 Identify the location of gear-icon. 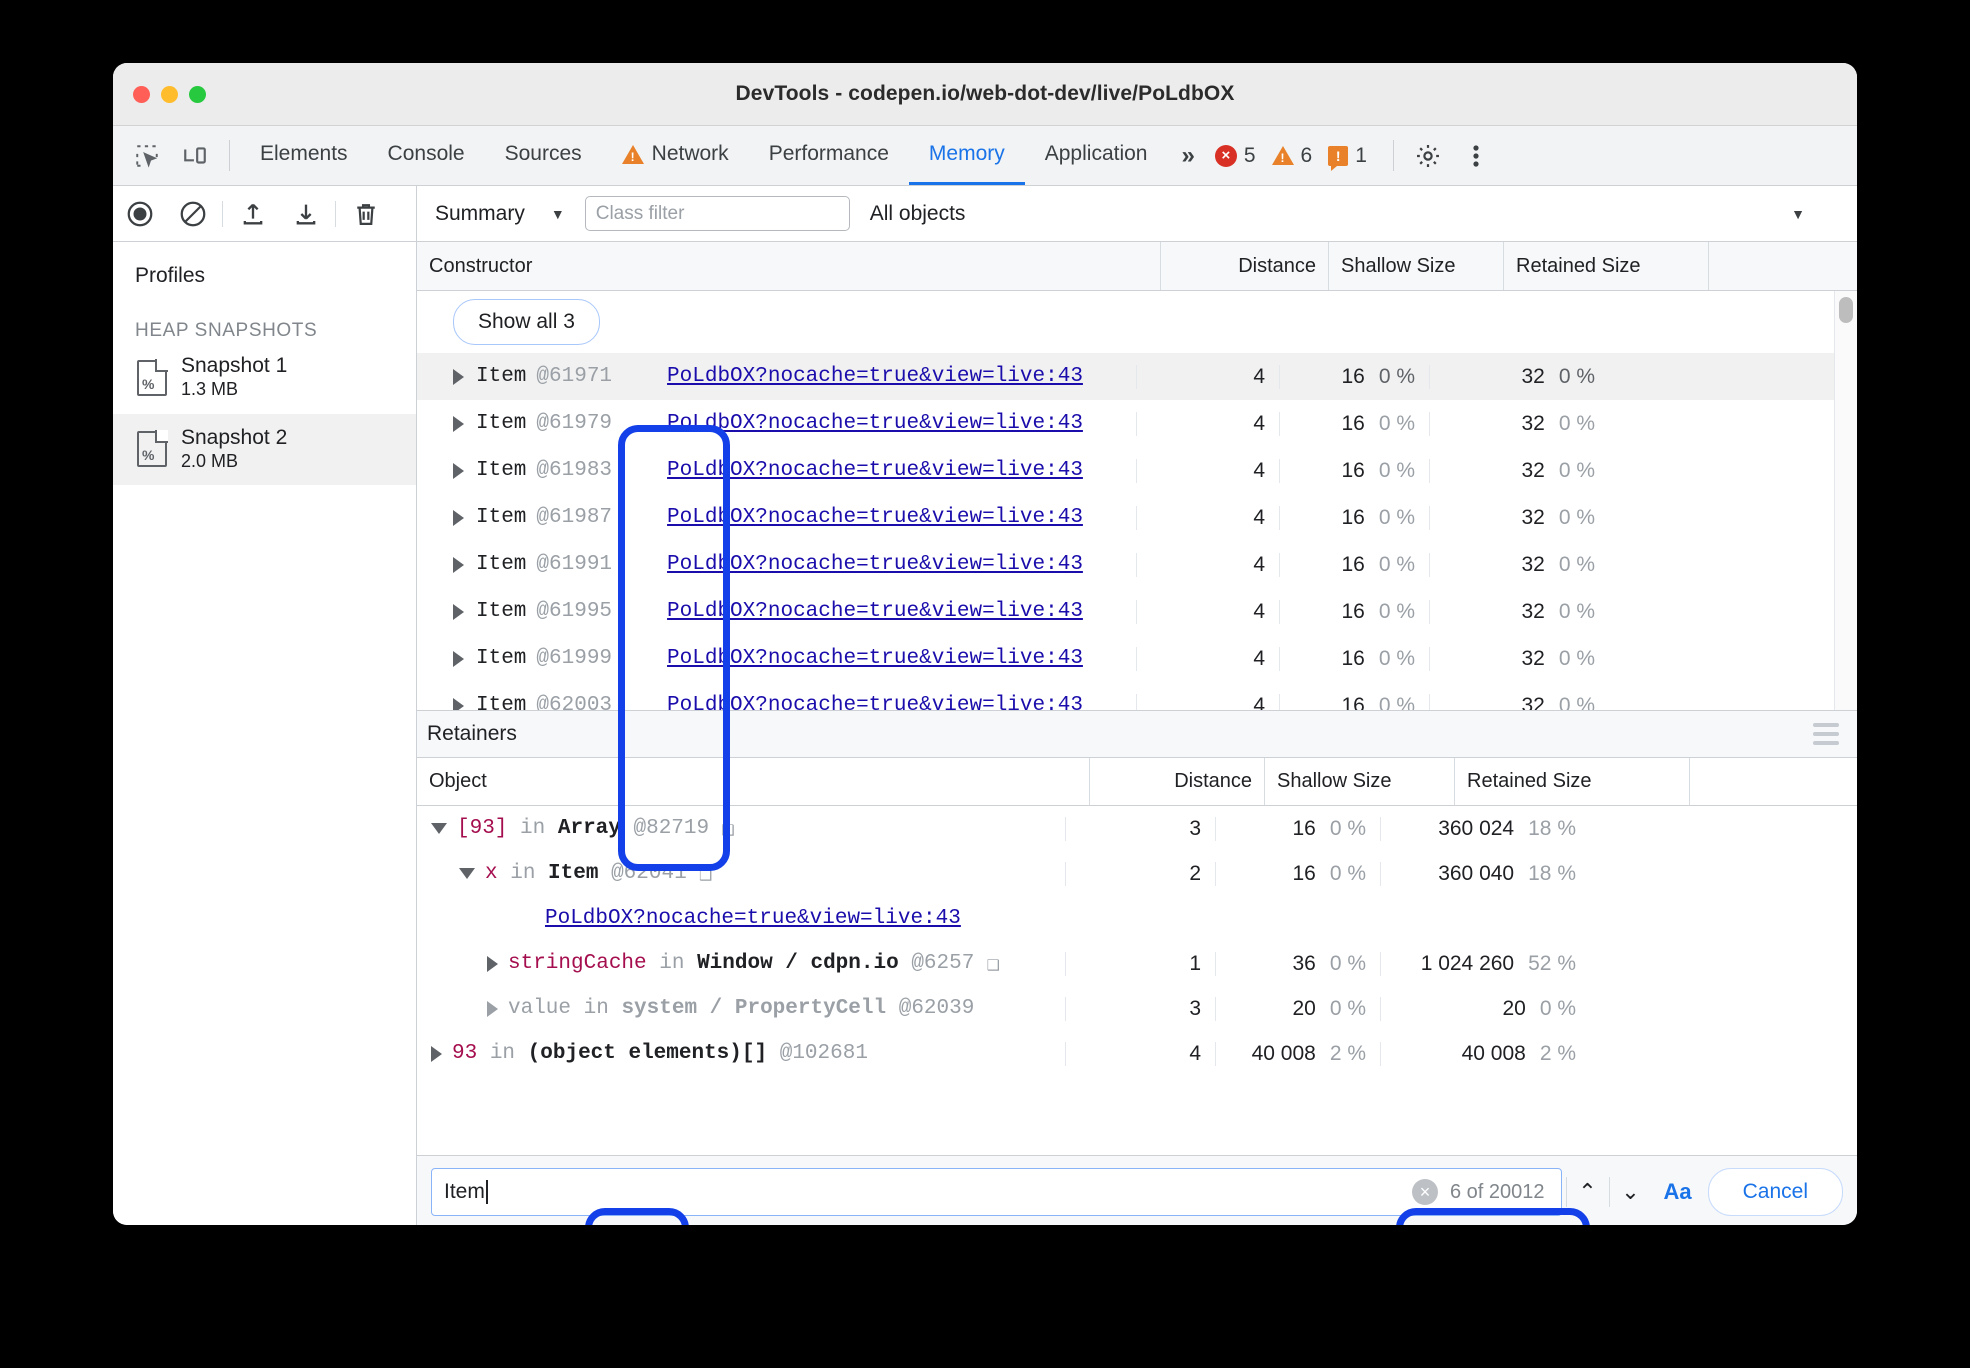
(1428, 155).